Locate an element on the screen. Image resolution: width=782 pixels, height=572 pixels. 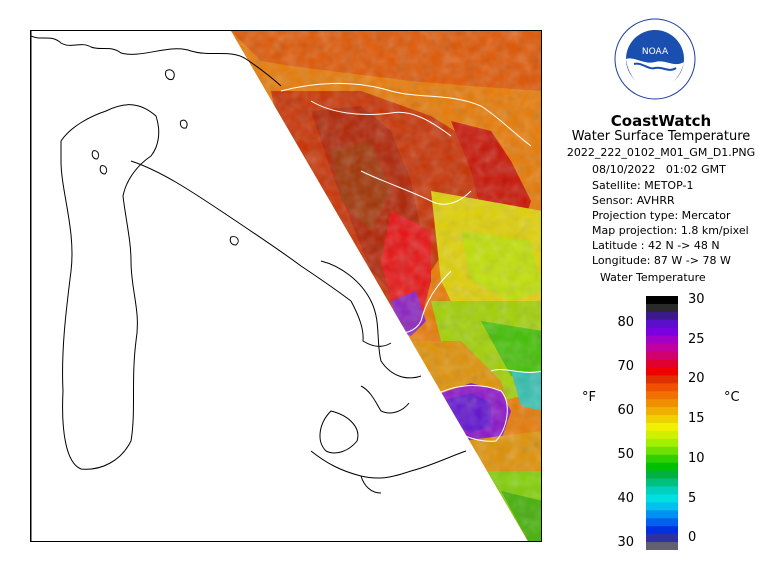
legend-title: Water Temperature is located at coordinates (653, 277).